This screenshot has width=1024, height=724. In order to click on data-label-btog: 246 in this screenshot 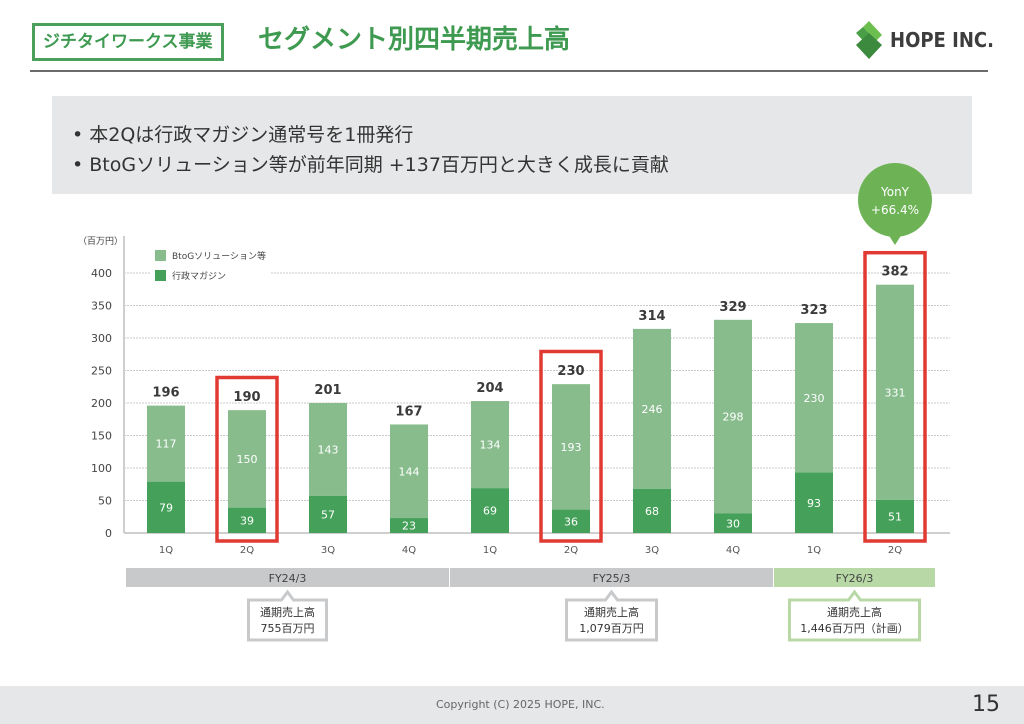, I will do `click(652, 409)`.